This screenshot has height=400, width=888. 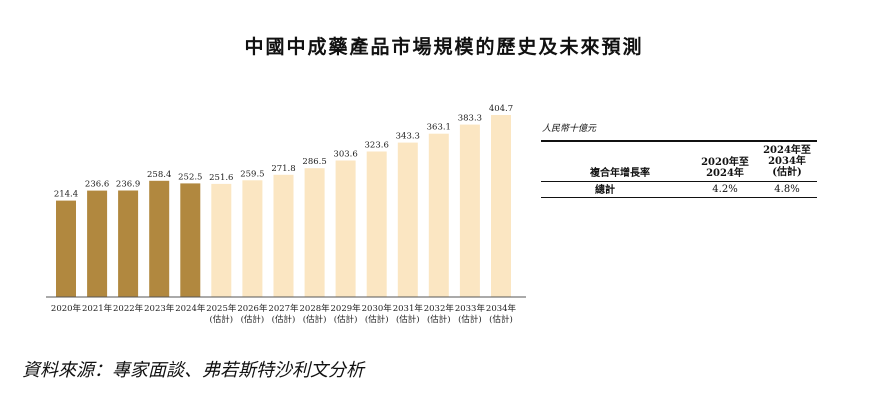 I want to click on value-label-7: 271.8, so click(x=283, y=169).